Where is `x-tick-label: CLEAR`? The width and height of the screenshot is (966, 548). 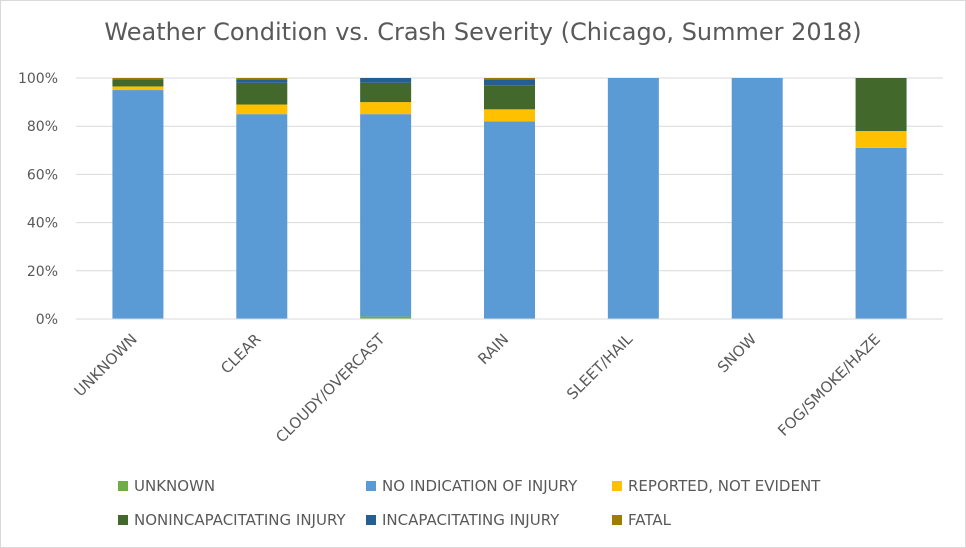
x-tick-label: CLEAR is located at coordinates (240, 353).